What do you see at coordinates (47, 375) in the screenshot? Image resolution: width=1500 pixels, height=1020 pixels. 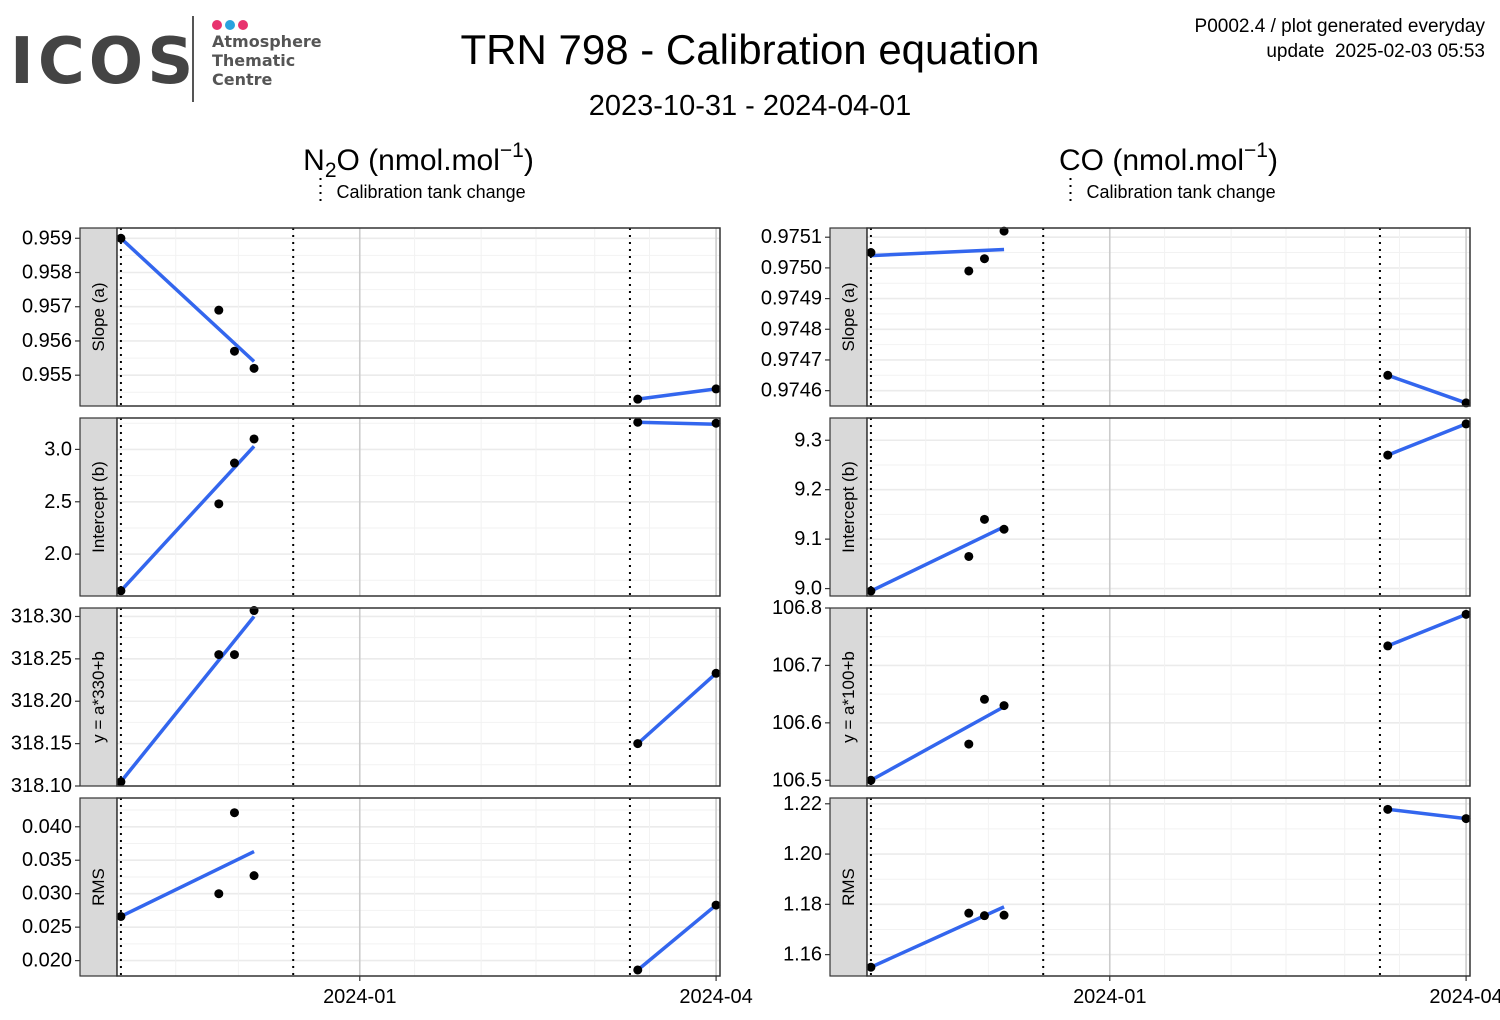 I see `y-tick-label: 0.955` at bounding box center [47, 375].